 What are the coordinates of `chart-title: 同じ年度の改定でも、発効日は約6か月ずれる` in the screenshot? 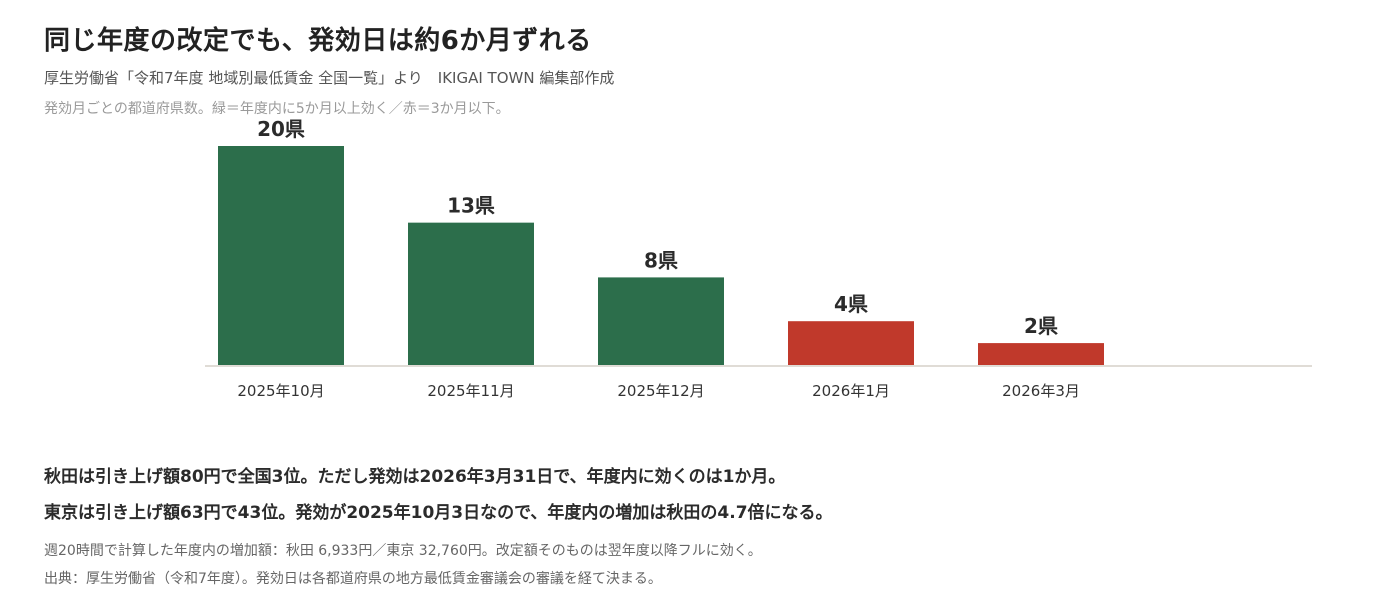 It's located at (318, 41).